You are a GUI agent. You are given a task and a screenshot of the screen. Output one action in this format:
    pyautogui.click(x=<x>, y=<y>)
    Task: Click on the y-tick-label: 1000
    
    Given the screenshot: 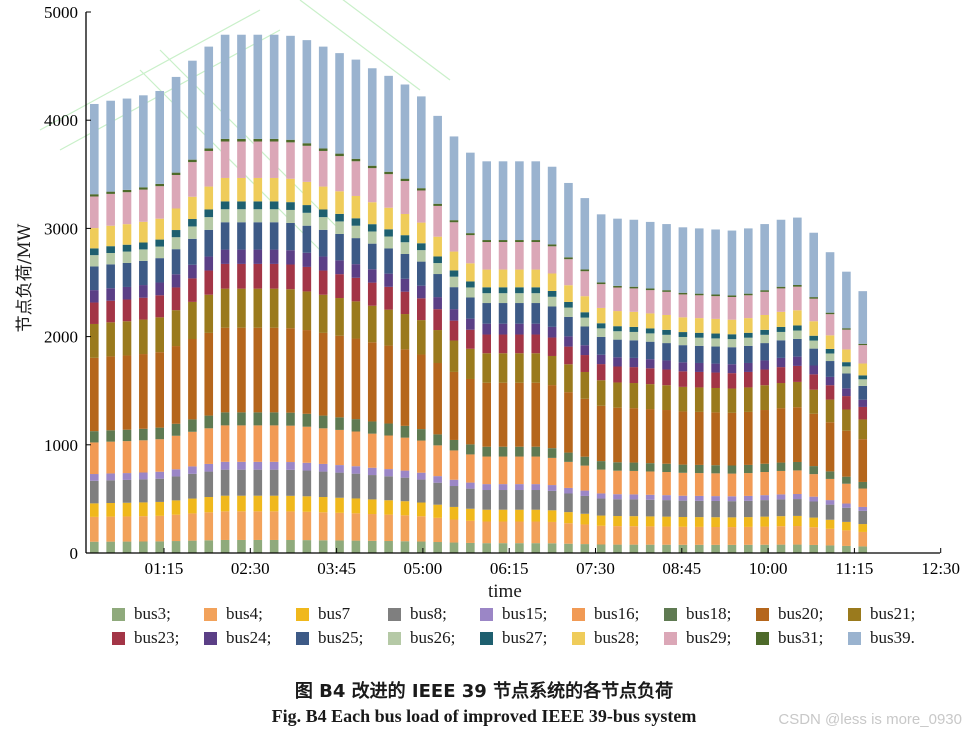 What is the action you would take?
    pyautogui.click(x=61, y=445)
    